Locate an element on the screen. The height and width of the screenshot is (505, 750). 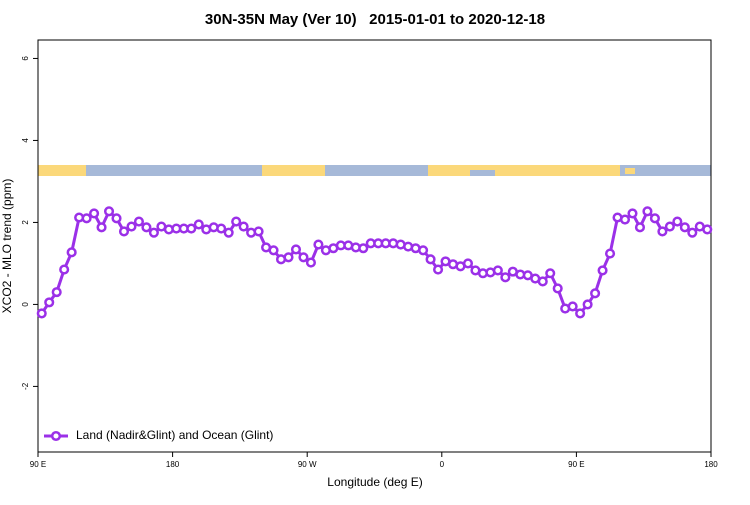
y-tick-label: 0 is located at coordinates (25, 304).